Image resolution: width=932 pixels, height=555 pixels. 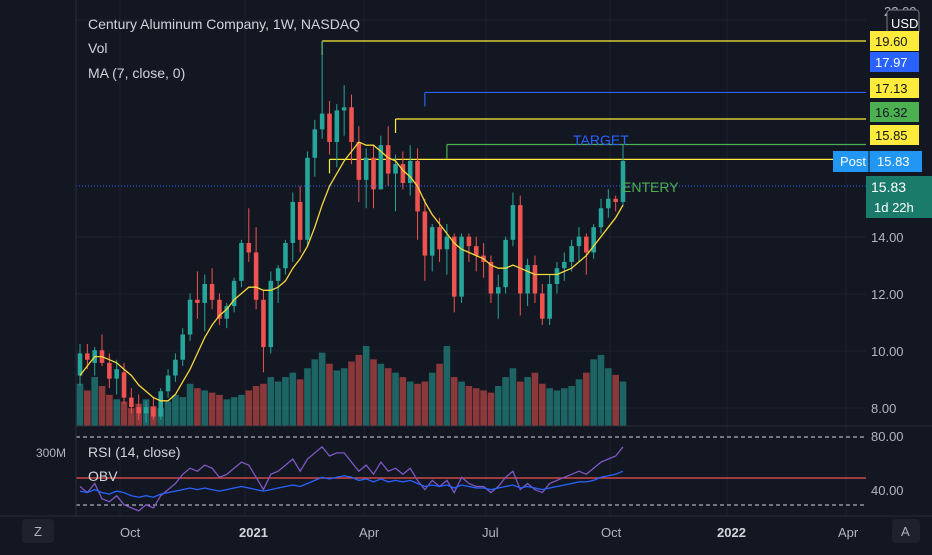 What do you see at coordinates (891, 62) in the screenshot?
I see `price-tag-label-1: 17.97` at bounding box center [891, 62].